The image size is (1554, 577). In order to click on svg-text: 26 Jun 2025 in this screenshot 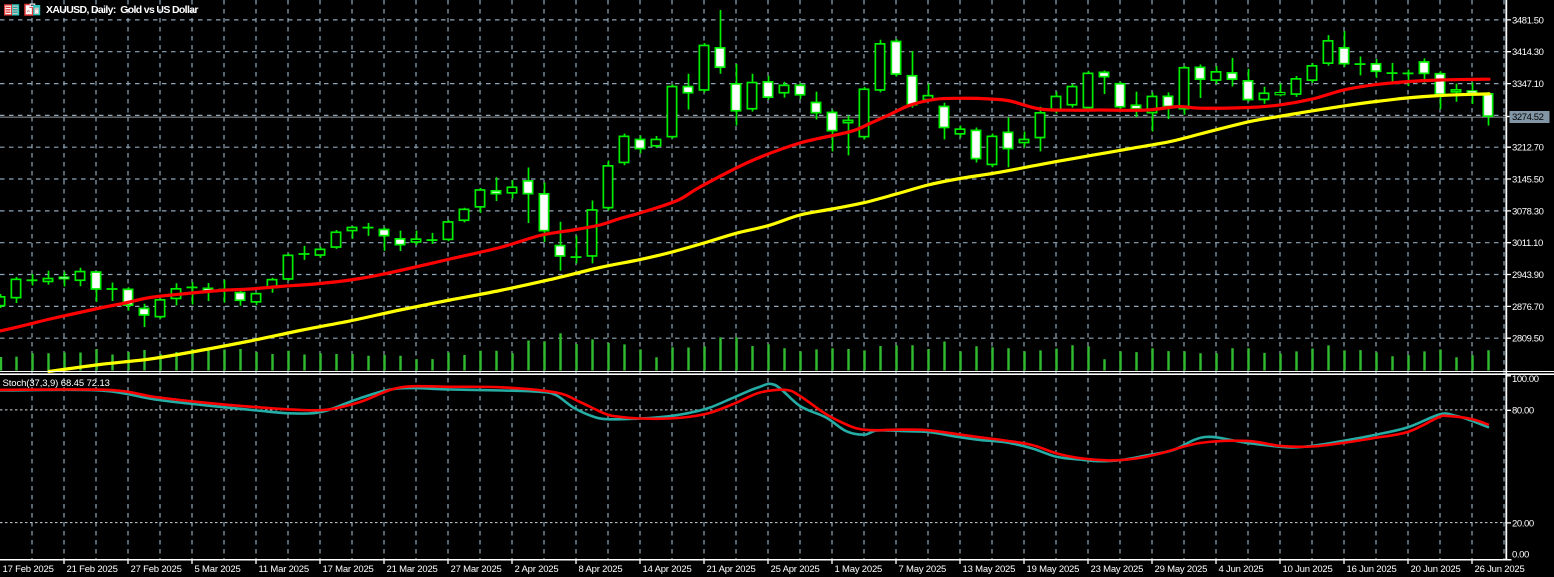, I will do `click(1500, 569)`.